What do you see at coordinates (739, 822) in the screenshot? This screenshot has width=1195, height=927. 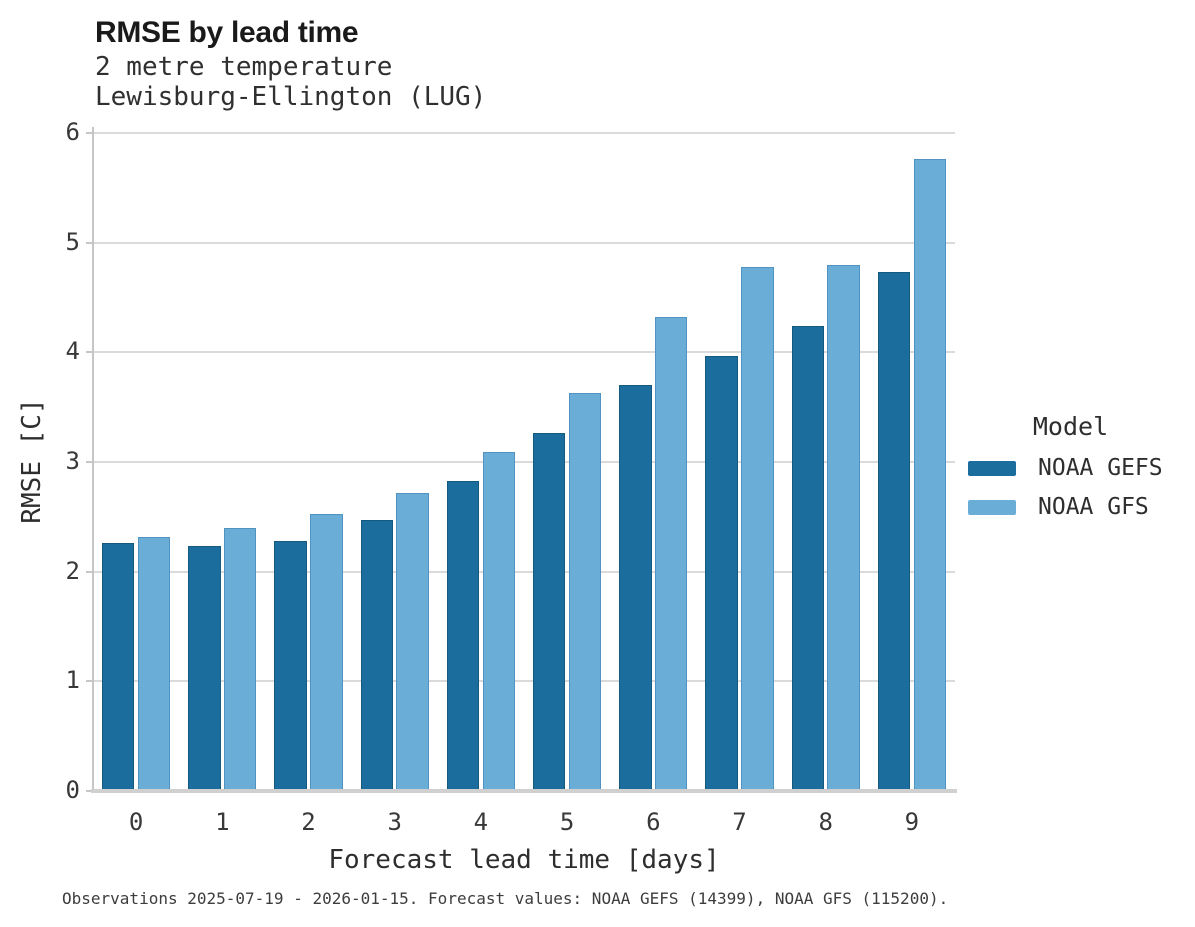 I see `x-tick-label-7: 7` at bounding box center [739, 822].